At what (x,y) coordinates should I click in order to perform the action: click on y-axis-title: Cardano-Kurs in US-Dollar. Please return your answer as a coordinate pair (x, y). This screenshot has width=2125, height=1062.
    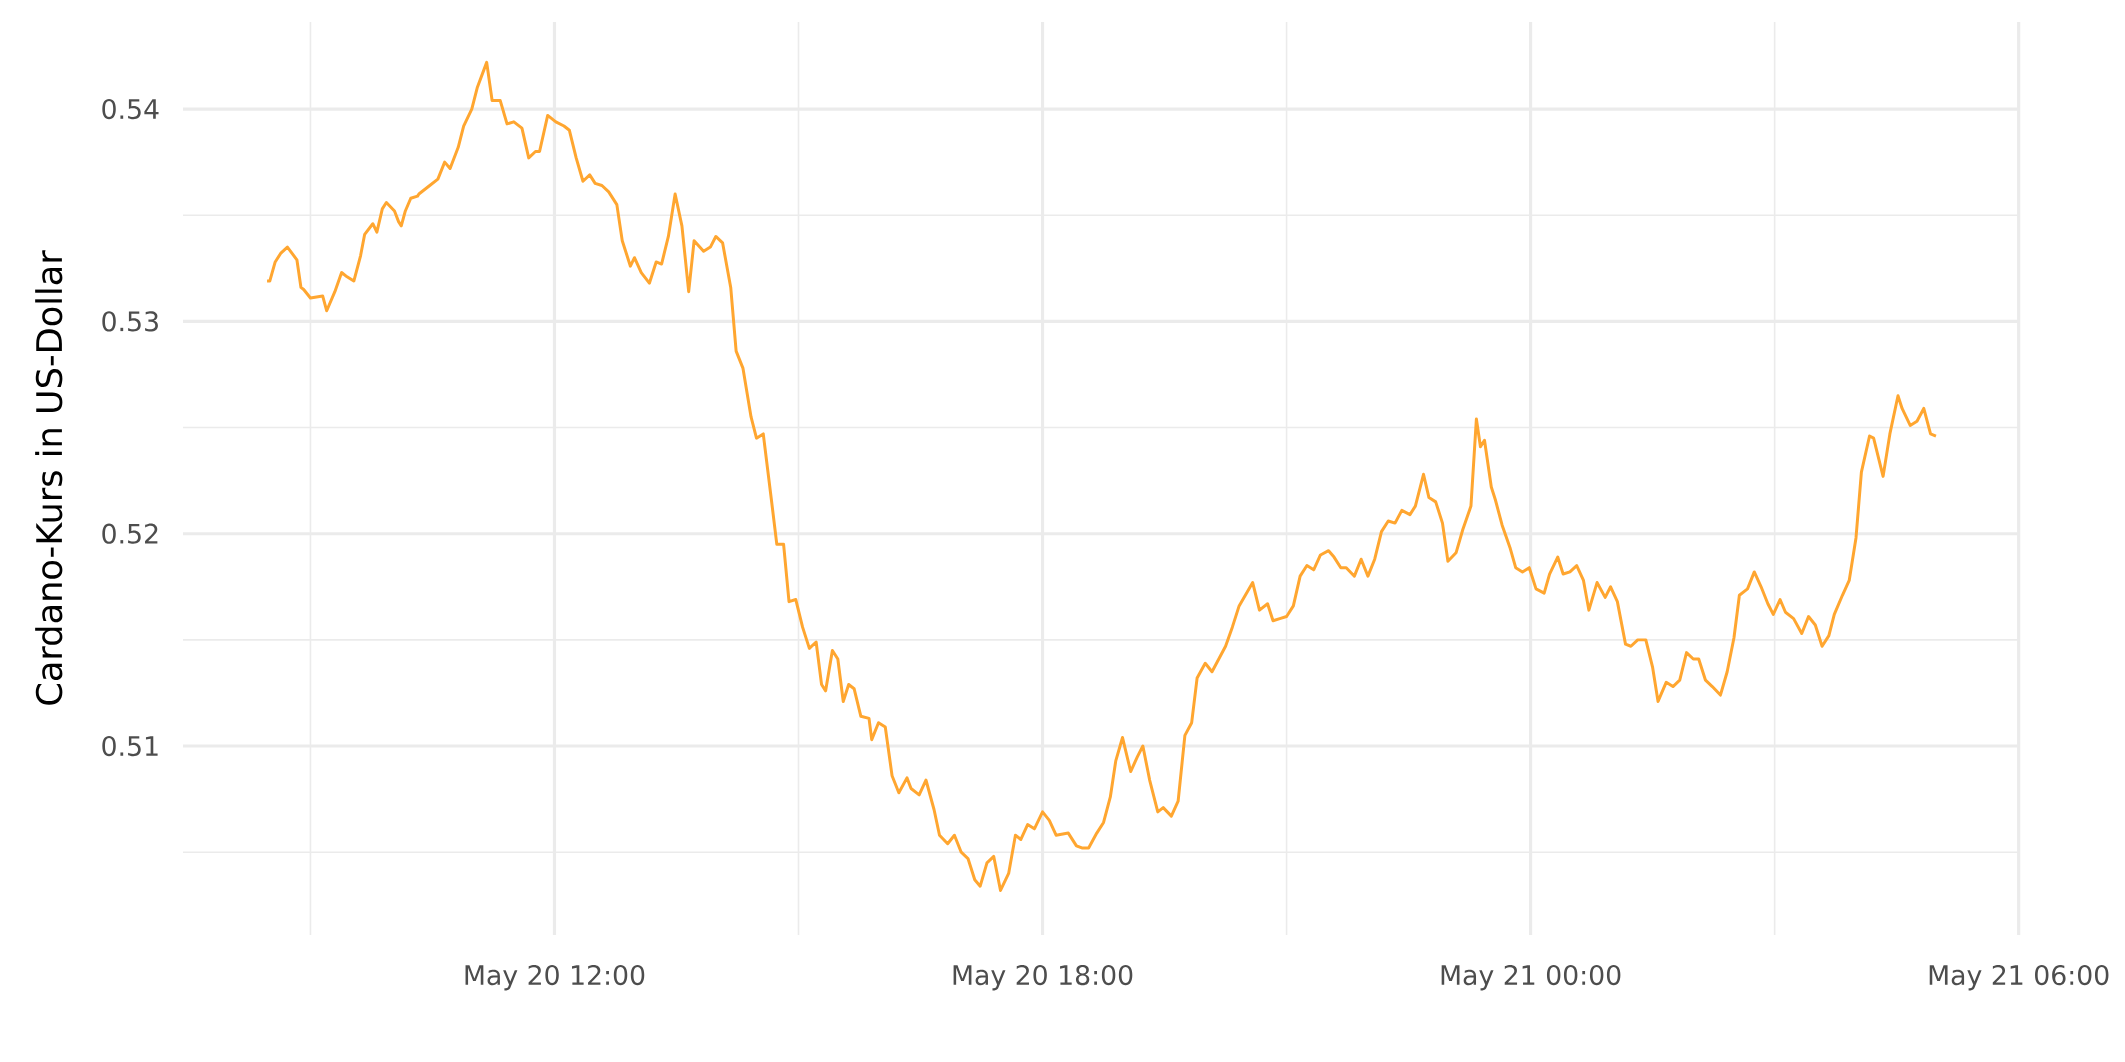
    Looking at the image, I should click on (49, 477).